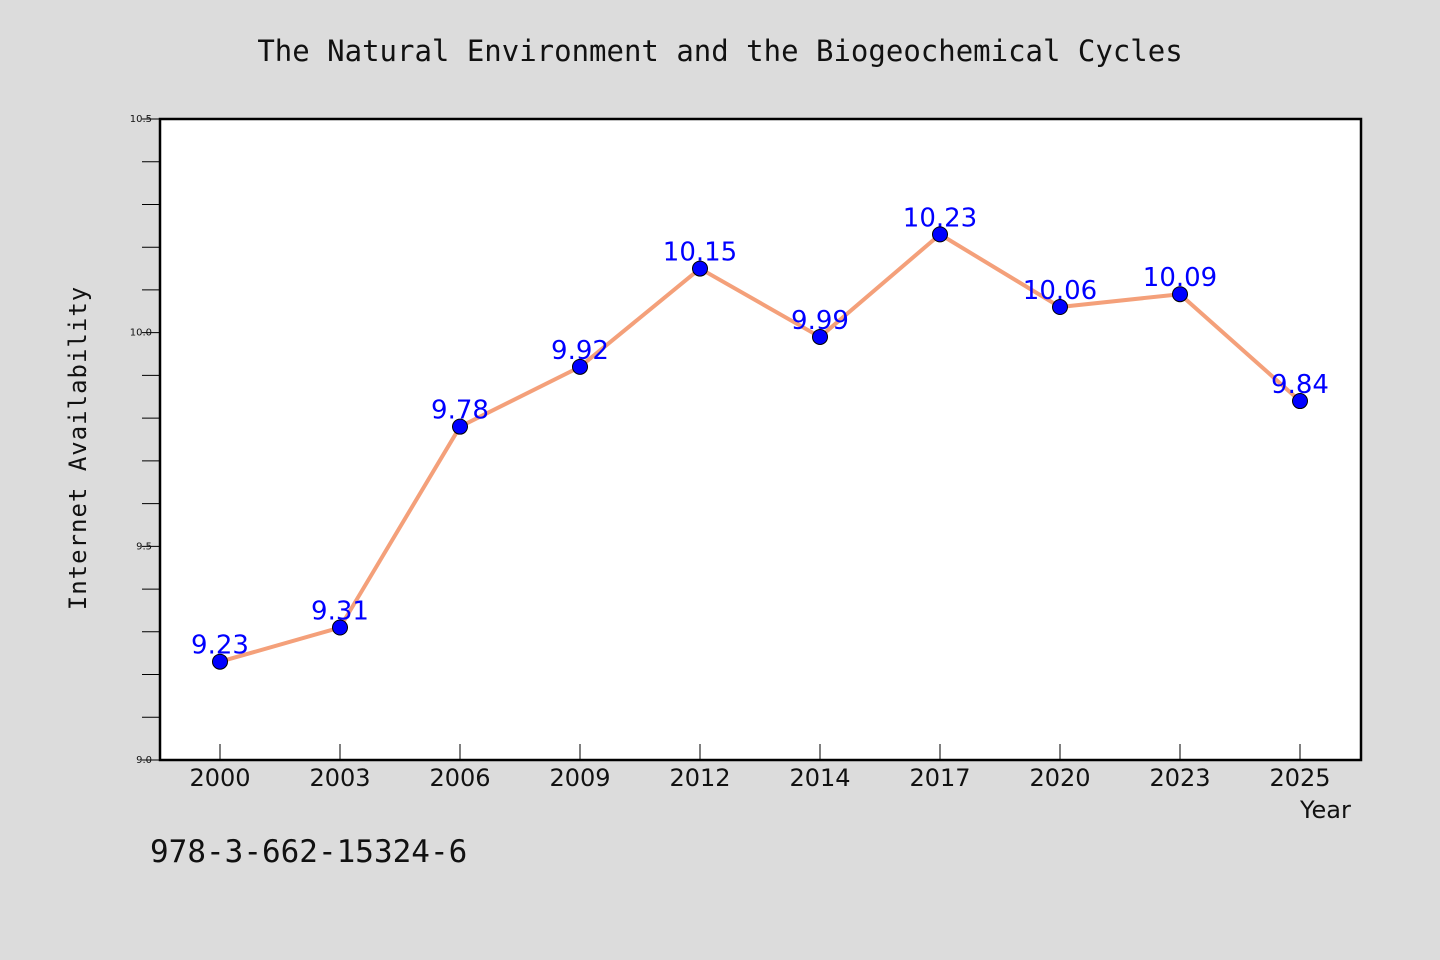  I want to click on data-label: 10.09, so click(1180, 278).